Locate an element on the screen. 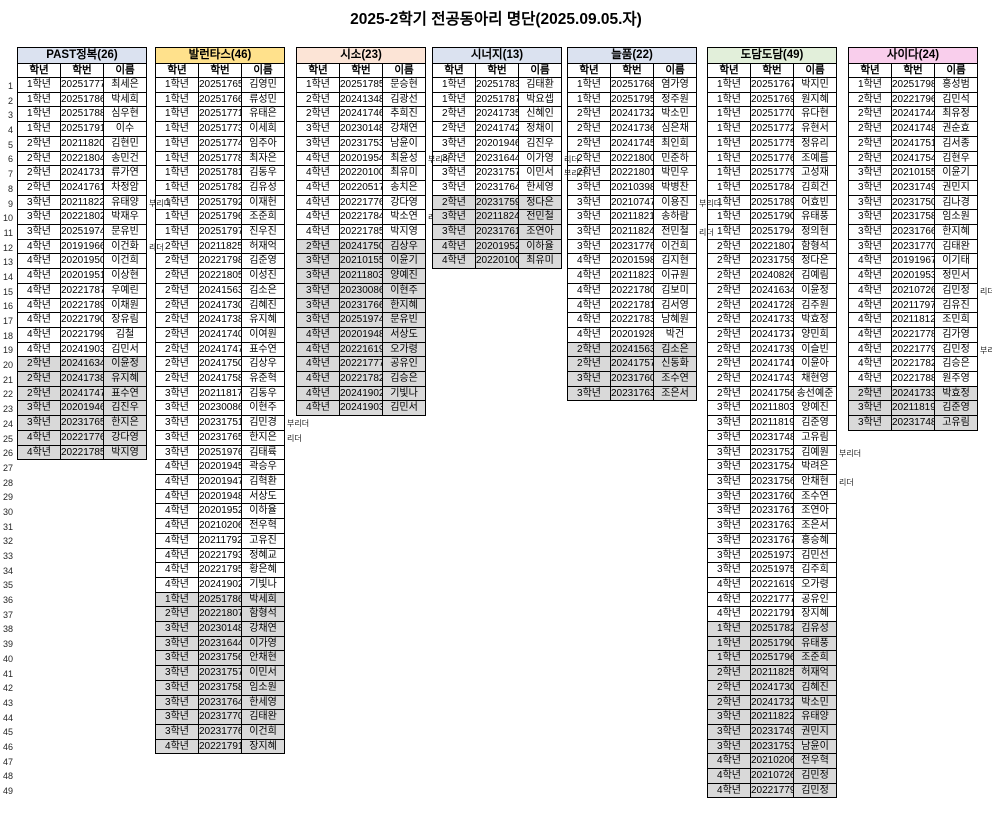 This screenshot has height=836, width=992. member-row: 3학년 20231752 김예원 is located at coordinates (772, 452).